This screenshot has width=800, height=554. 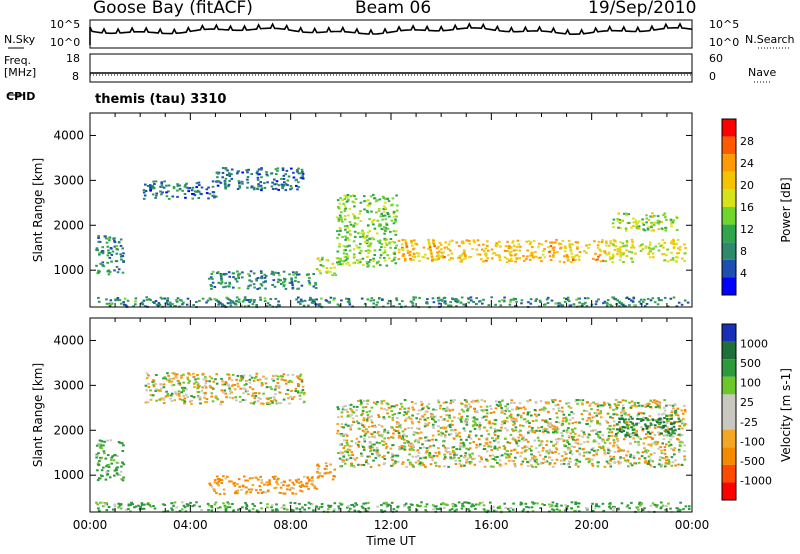 I want to click on velocity-echo-region, so click(x=648, y=427).